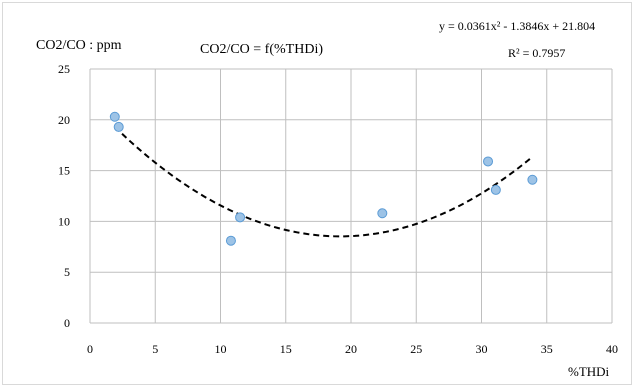 This screenshot has width=636, height=389. Describe the element at coordinates (79, 45) in the screenshot. I see `y-axis-label: CO2/CO : ppm` at that location.